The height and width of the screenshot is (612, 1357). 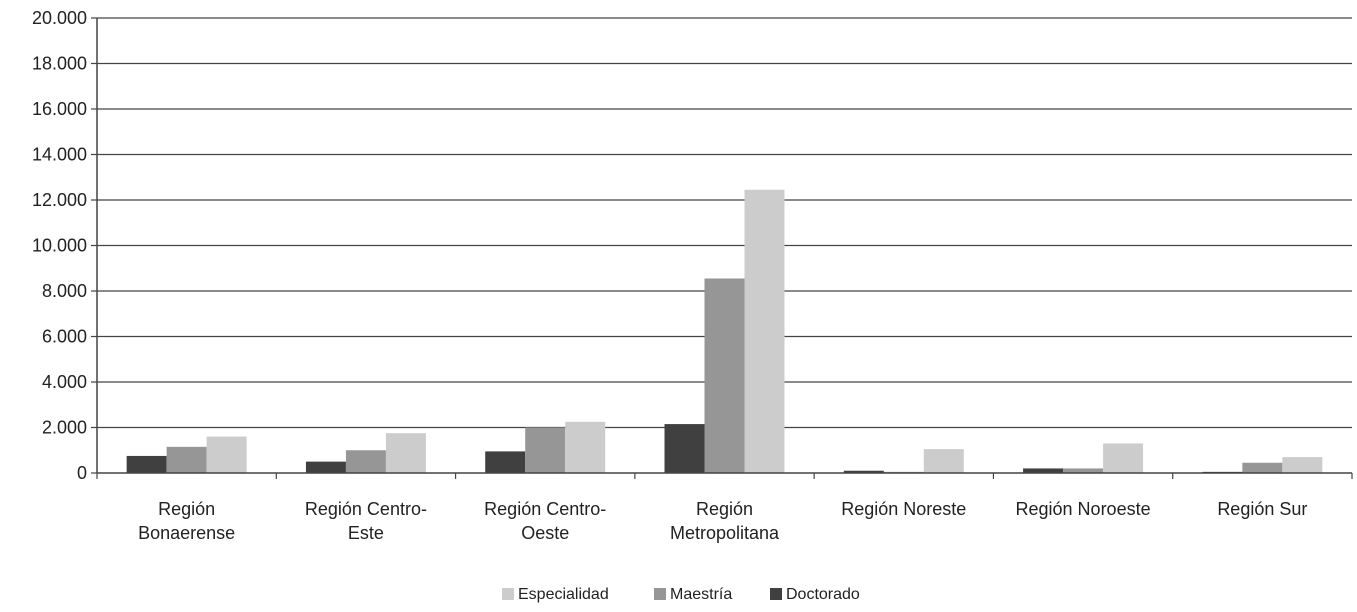 I want to click on legend-label: Especialidad, so click(x=563, y=594).